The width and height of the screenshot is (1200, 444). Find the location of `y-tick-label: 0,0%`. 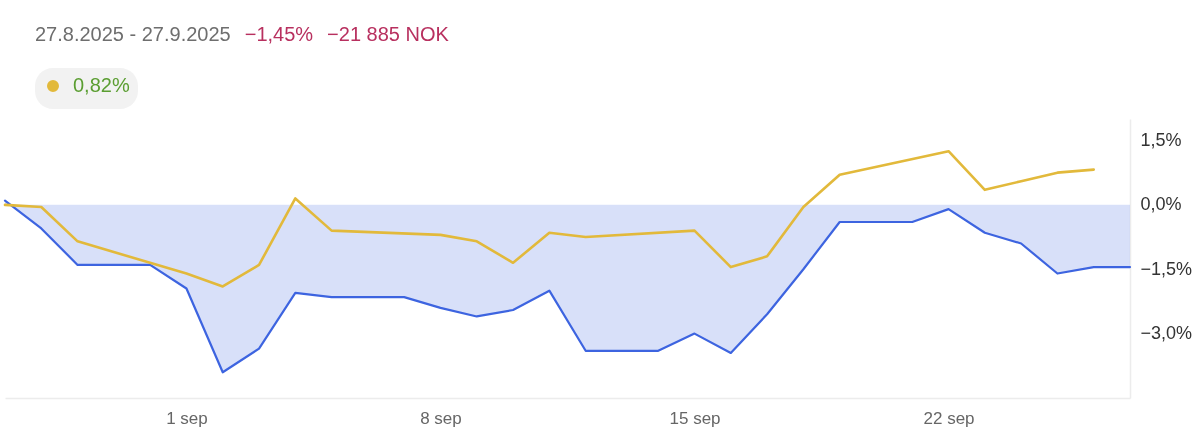

y-tick-label: 0,0% is located at coordinates (1161, 204).